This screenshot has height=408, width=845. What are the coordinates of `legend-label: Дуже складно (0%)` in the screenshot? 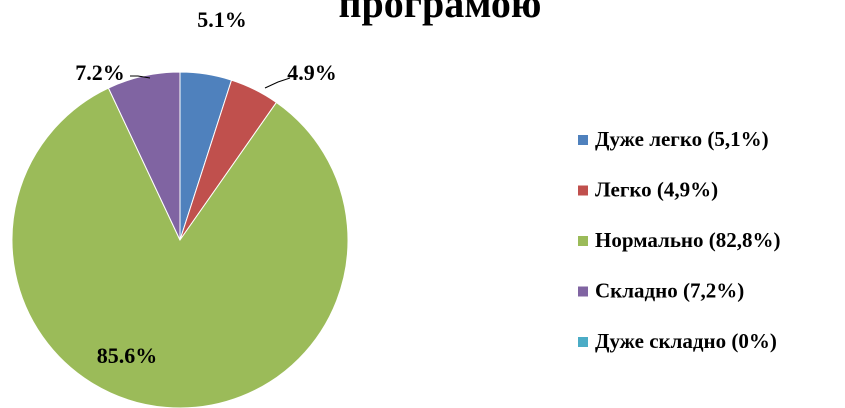 It's located at (686, 341).